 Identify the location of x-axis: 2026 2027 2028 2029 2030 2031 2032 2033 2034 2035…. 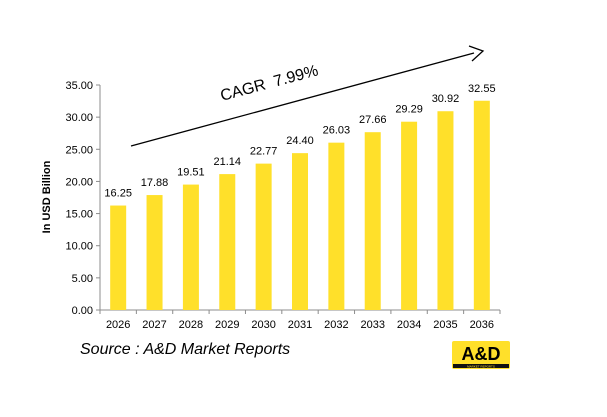
(300, 320).